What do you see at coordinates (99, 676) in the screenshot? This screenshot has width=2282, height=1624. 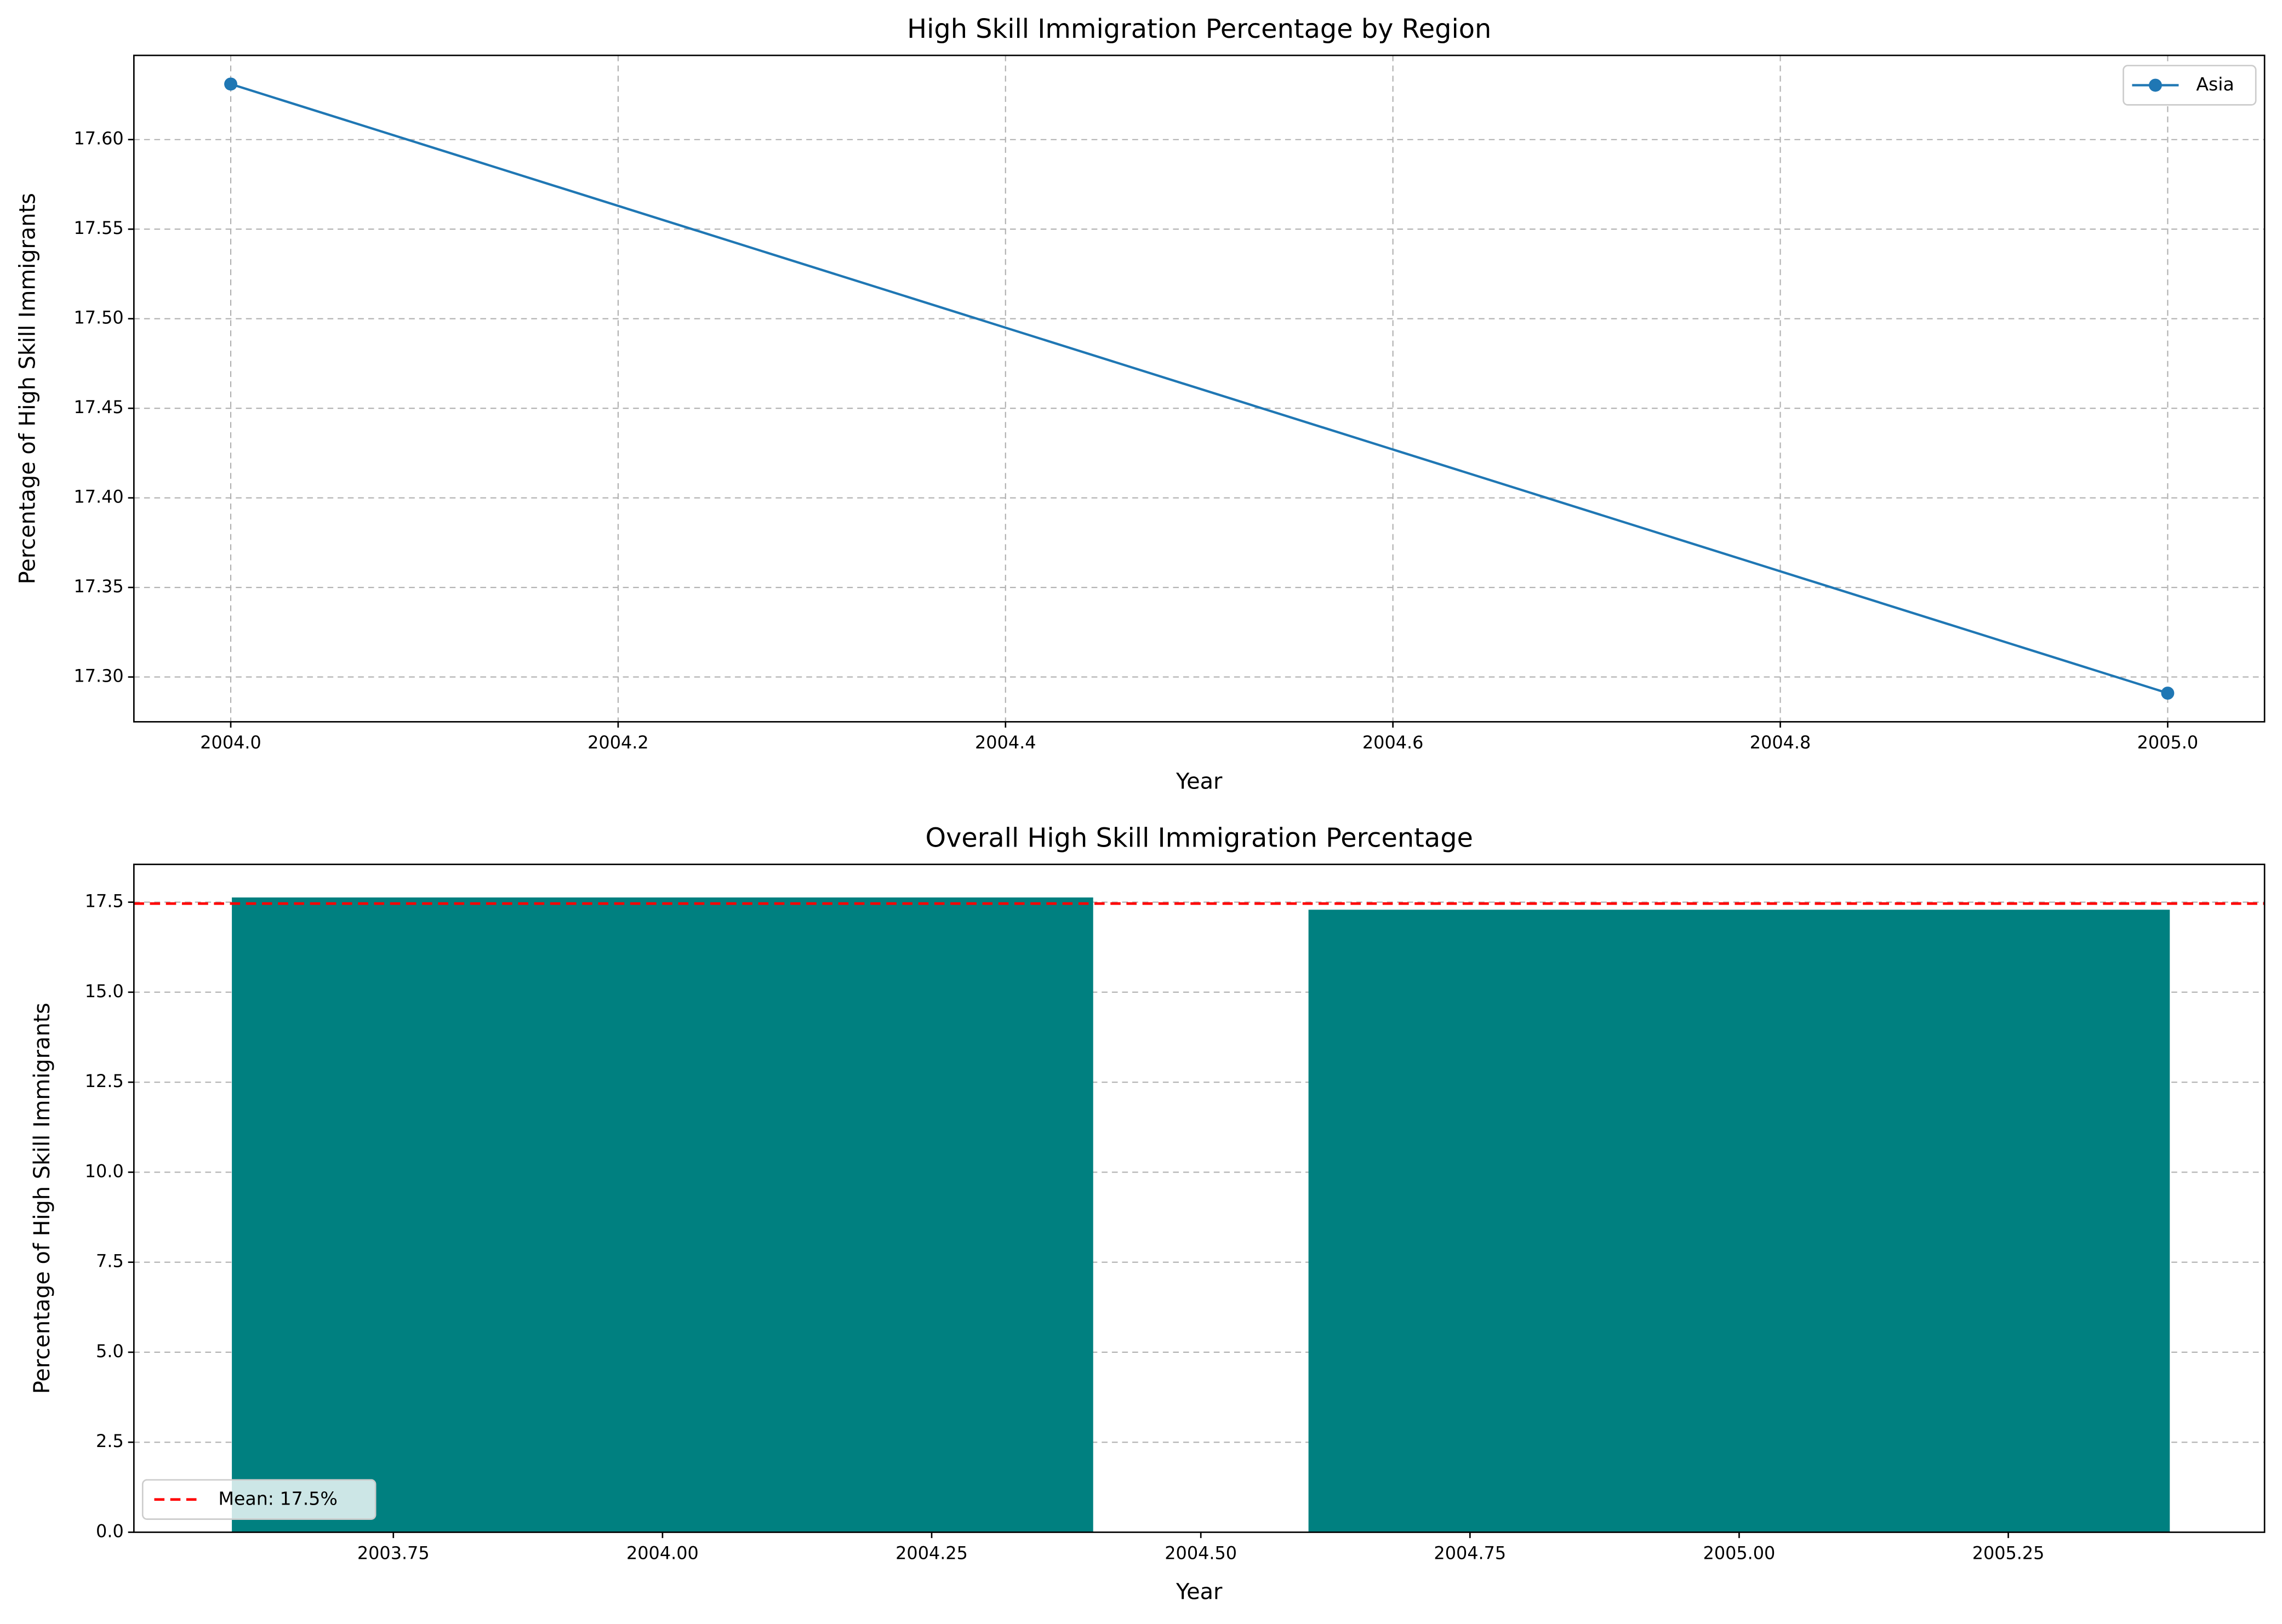 I see `y-tick-label: 17.30` at bounding box center [99, 676].